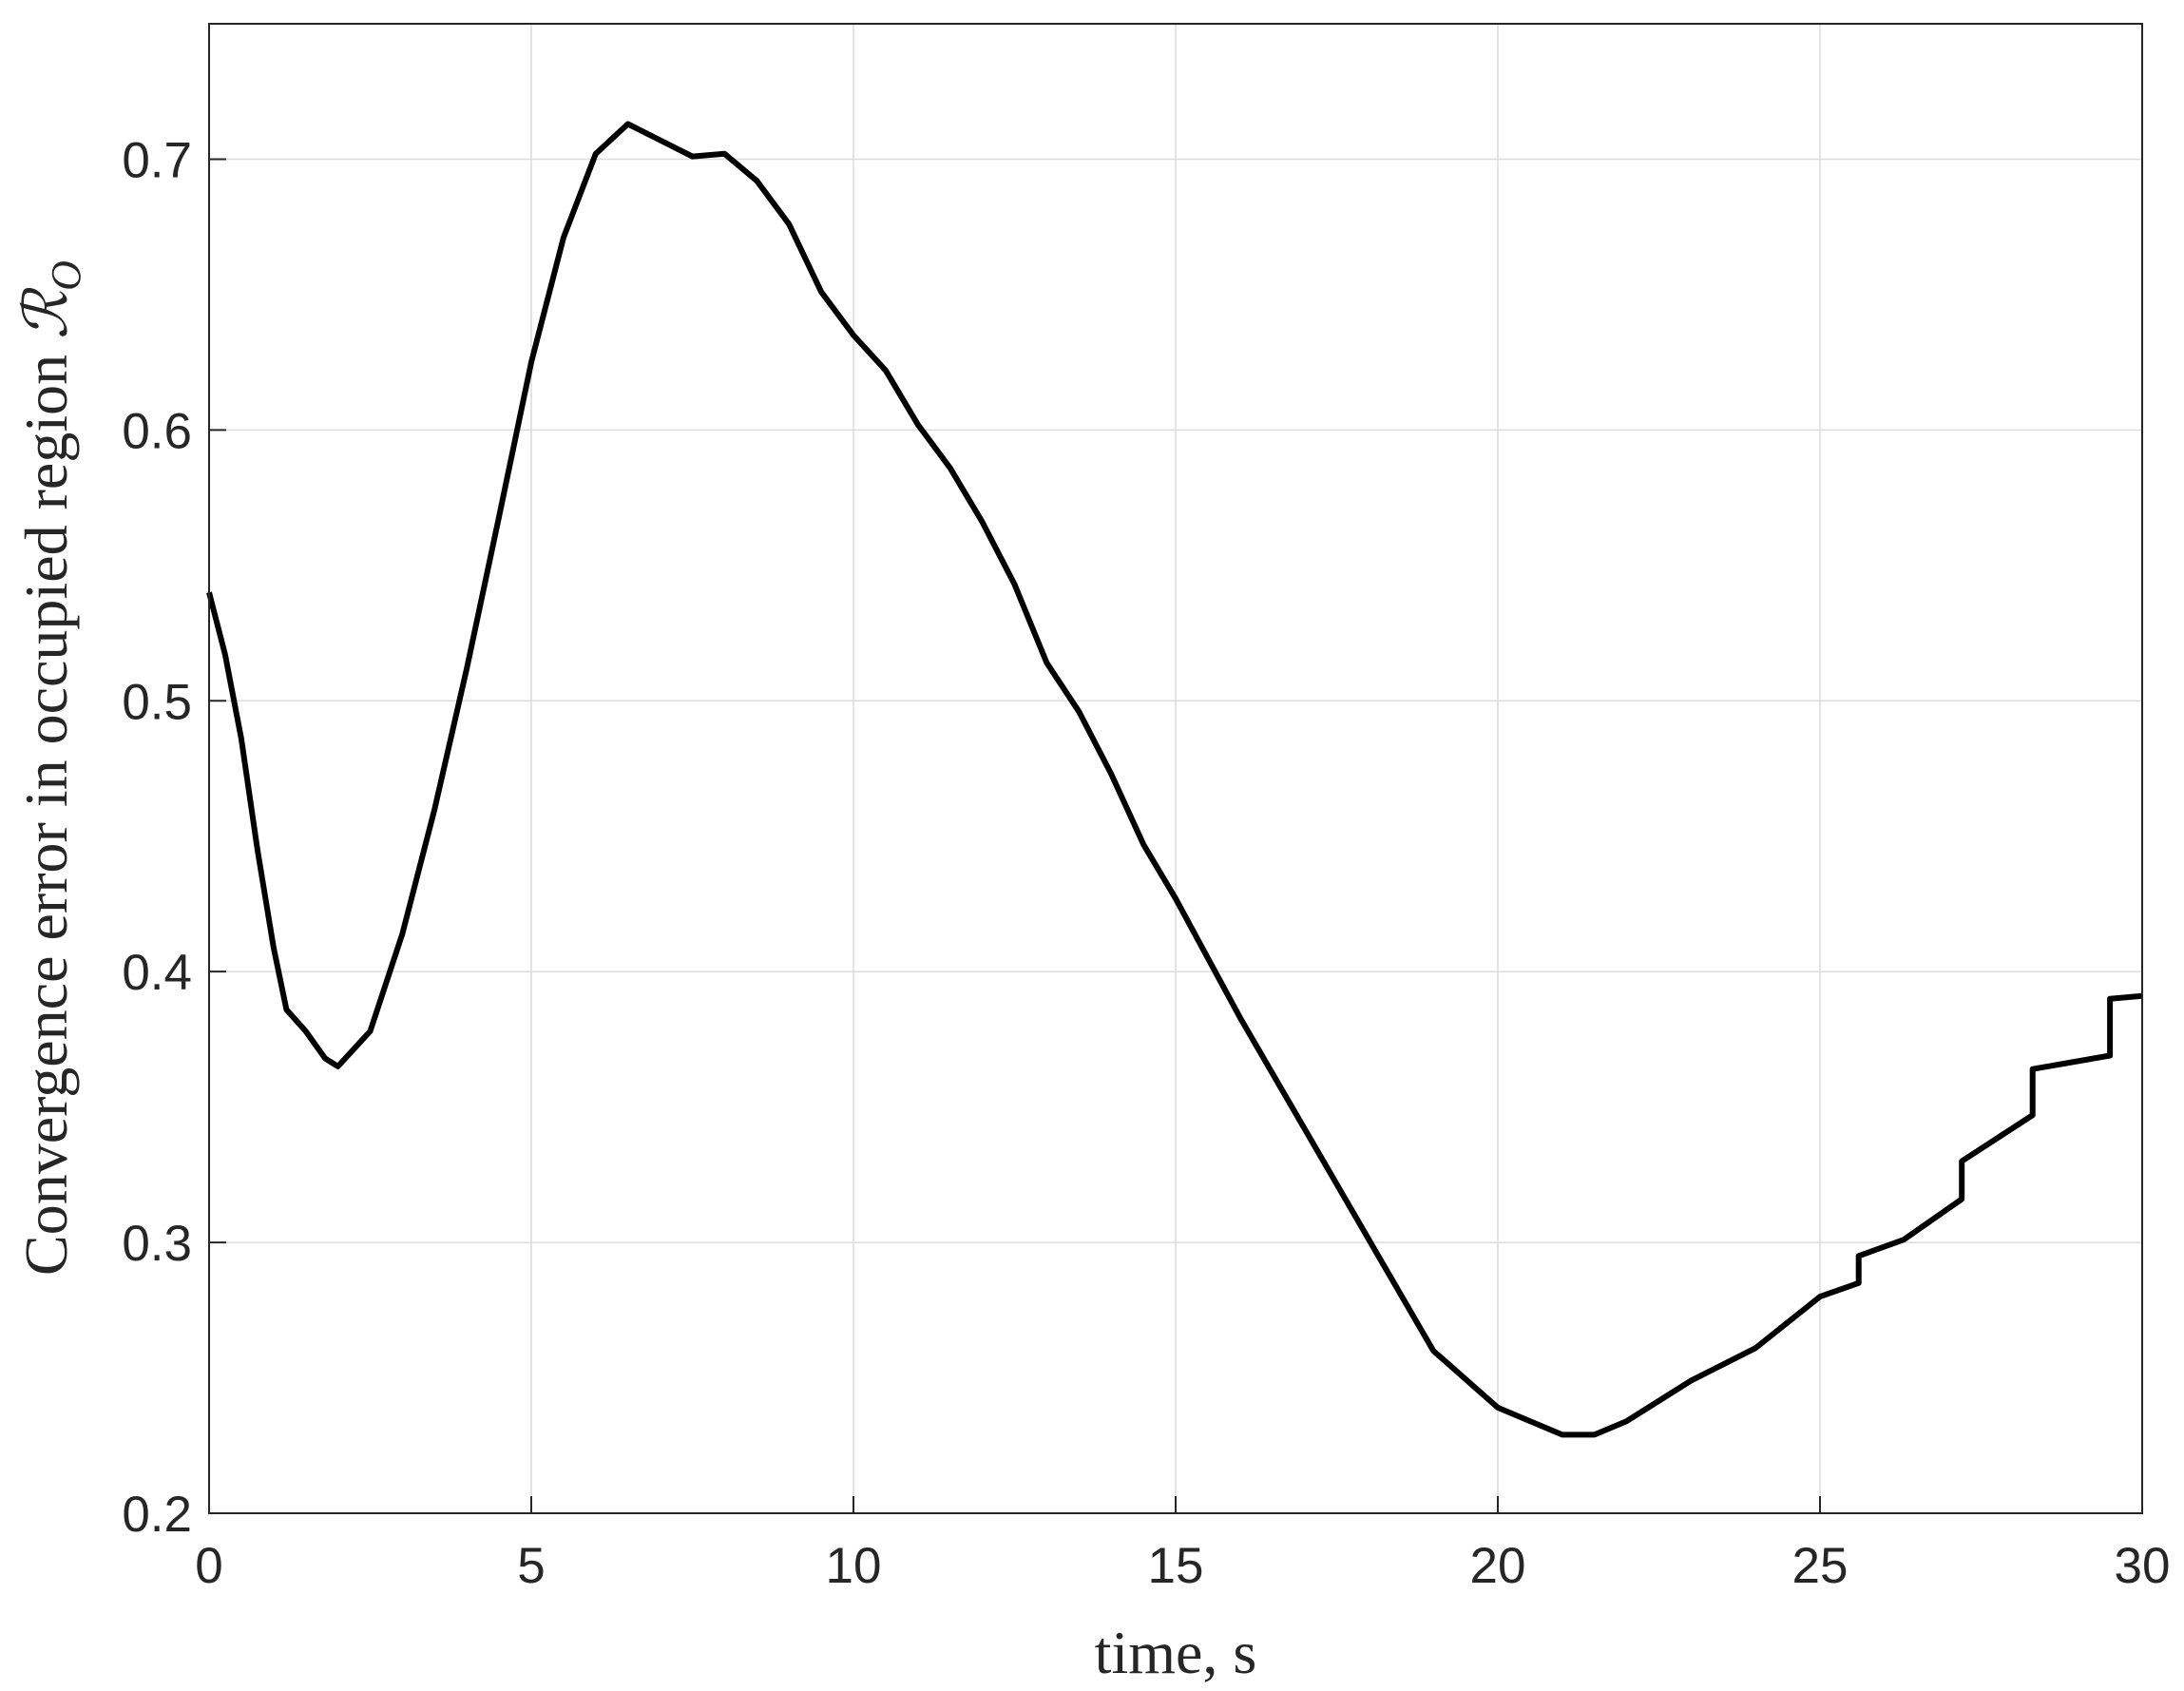 The width and height of the screenshot is (2184, 1691). Describe the element at coordinates (157, 1515) in the screenshot. I see `y-tick-label: 0.2` at that location.